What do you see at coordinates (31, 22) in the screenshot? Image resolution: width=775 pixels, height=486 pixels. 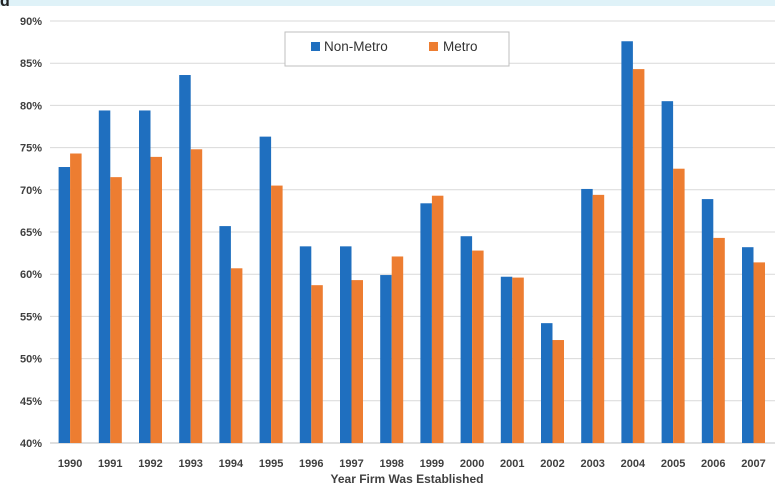 I see `y-tick-label: 90%` at bounding box center [31, 22].